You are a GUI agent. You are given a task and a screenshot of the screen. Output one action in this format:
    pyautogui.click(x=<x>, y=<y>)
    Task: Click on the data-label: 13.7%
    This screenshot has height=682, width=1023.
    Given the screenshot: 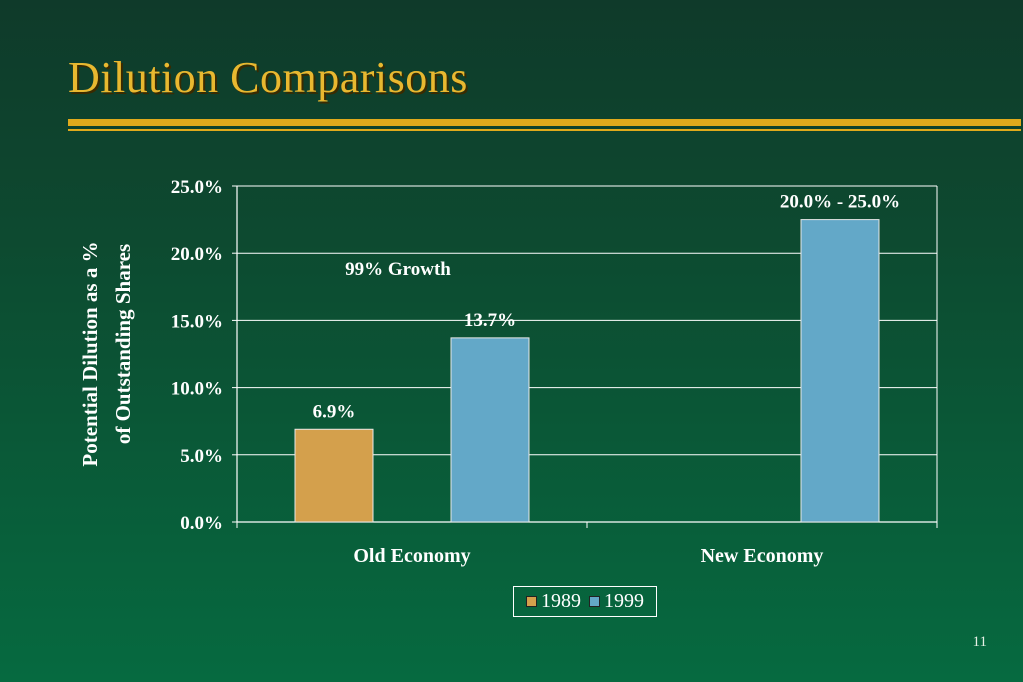 What is the action you would take?
    pyautogui.click(x=490, y=320)
    